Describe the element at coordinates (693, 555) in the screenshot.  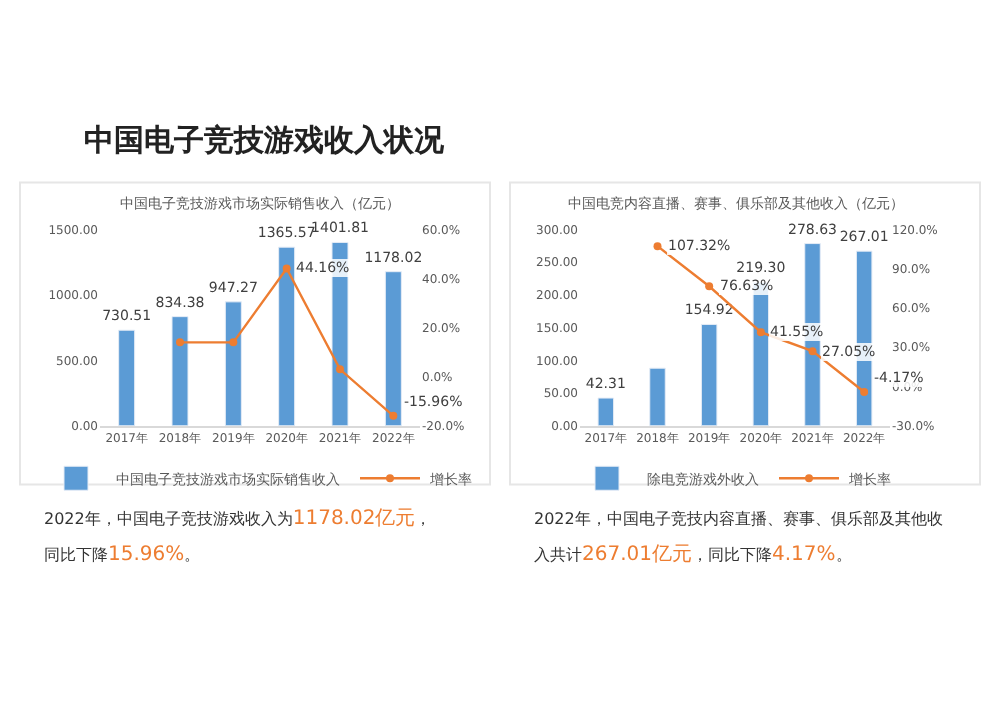
I see `text: 入共计267.01亿元，同比下降4.17%。` at that location.